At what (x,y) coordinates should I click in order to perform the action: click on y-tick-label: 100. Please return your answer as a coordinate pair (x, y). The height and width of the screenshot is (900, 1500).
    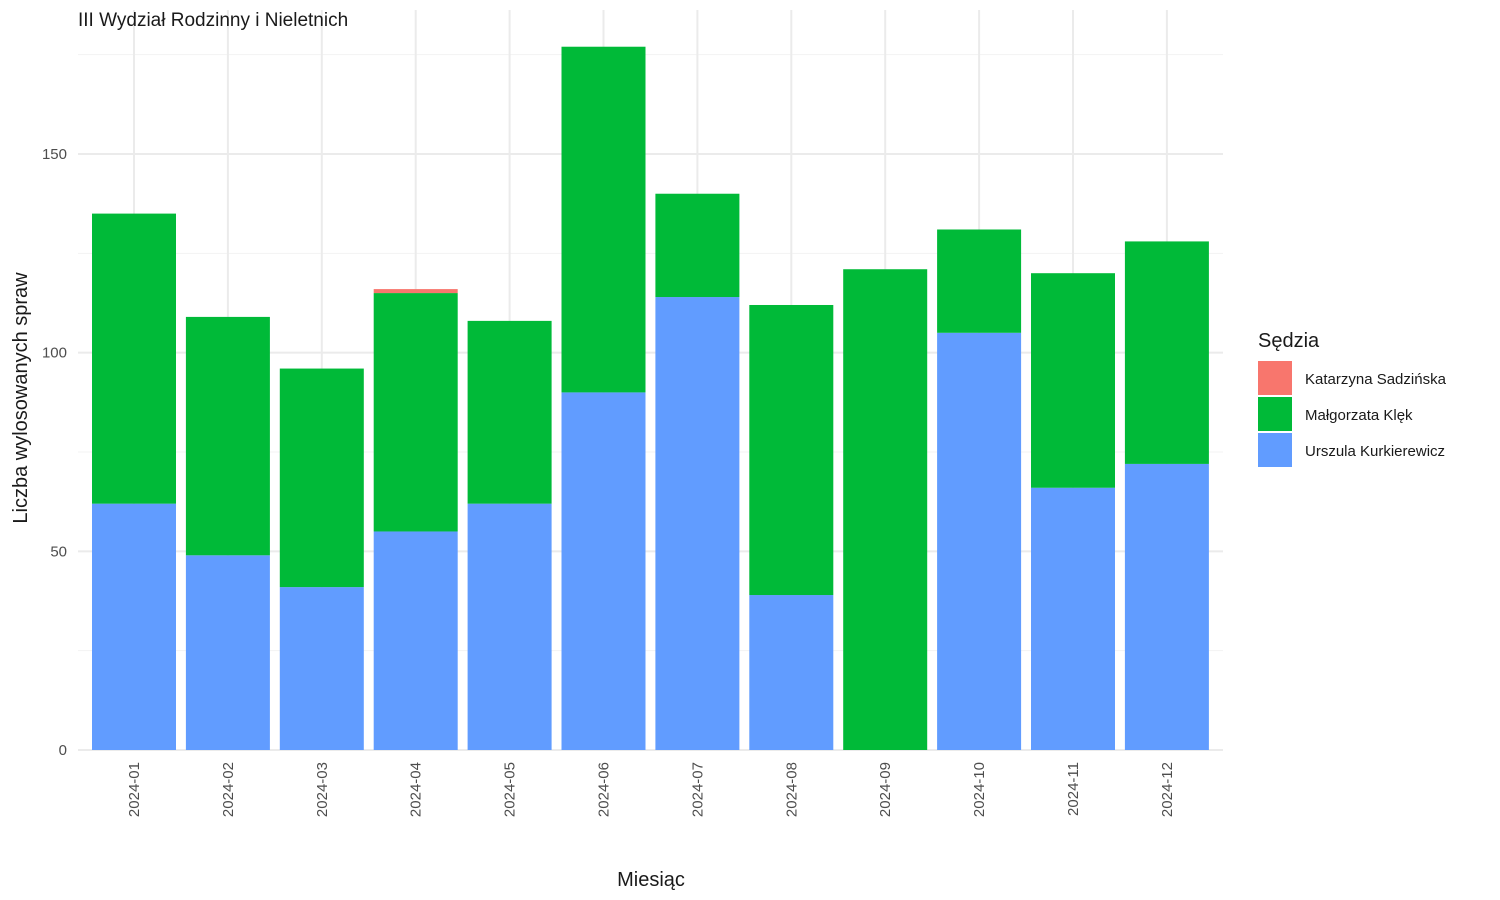
    Looking at the image, I should click on (54, 353).